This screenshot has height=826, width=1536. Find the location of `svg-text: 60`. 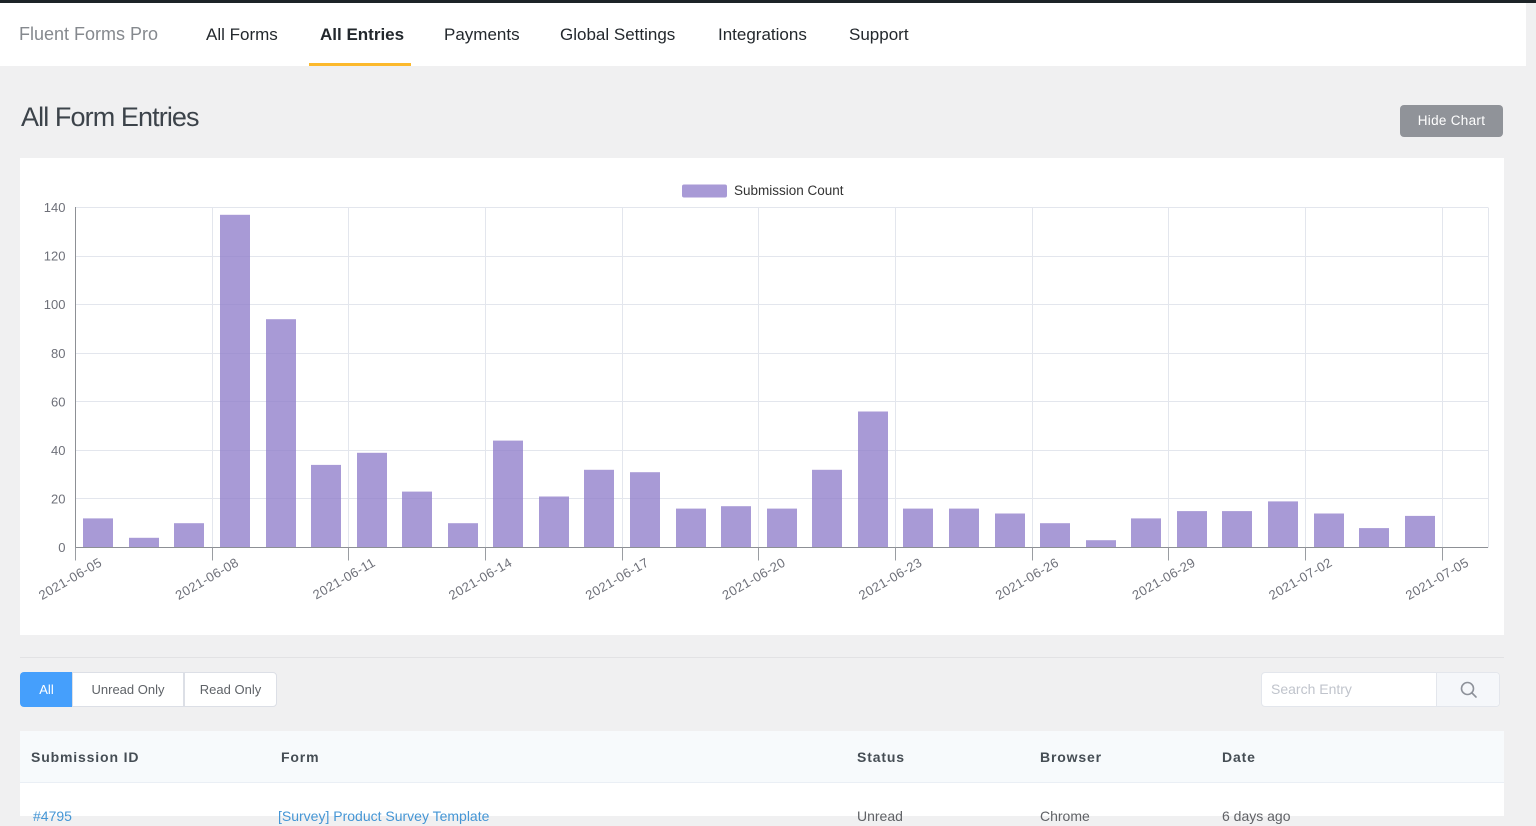

svg-text: 60 is located at coordinates (58, 401).